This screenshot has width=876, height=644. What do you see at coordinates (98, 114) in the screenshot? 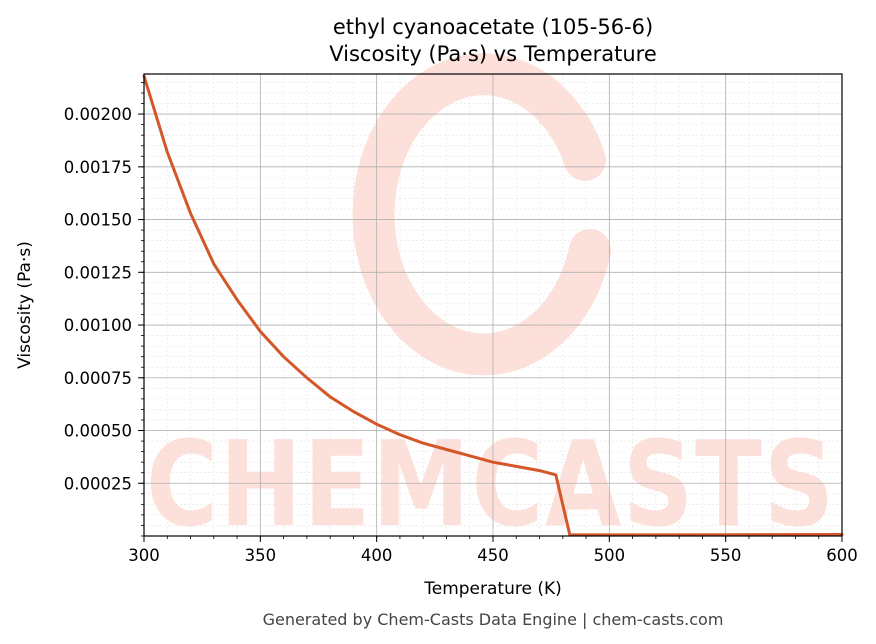
I see `y-tick-label: 0.00200` at bounding box center [98, 114].